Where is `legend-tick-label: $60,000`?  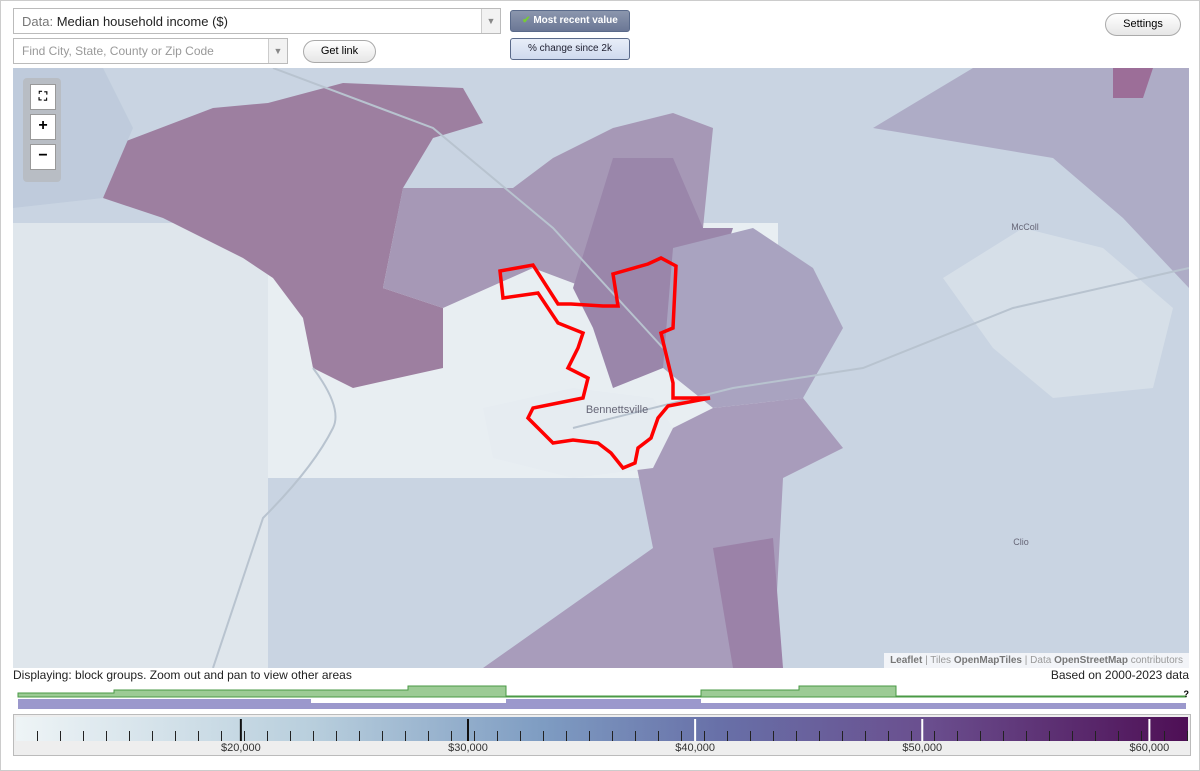 legend-tick-label: $60,000 is located at coordinates (1150, 748).